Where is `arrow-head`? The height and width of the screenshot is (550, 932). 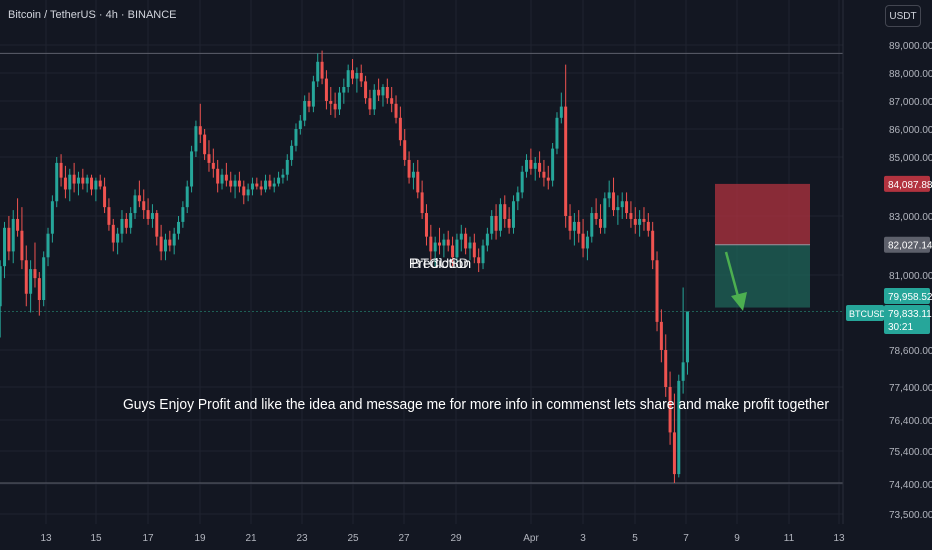 arrow-head is located at coordinates (739, 301).